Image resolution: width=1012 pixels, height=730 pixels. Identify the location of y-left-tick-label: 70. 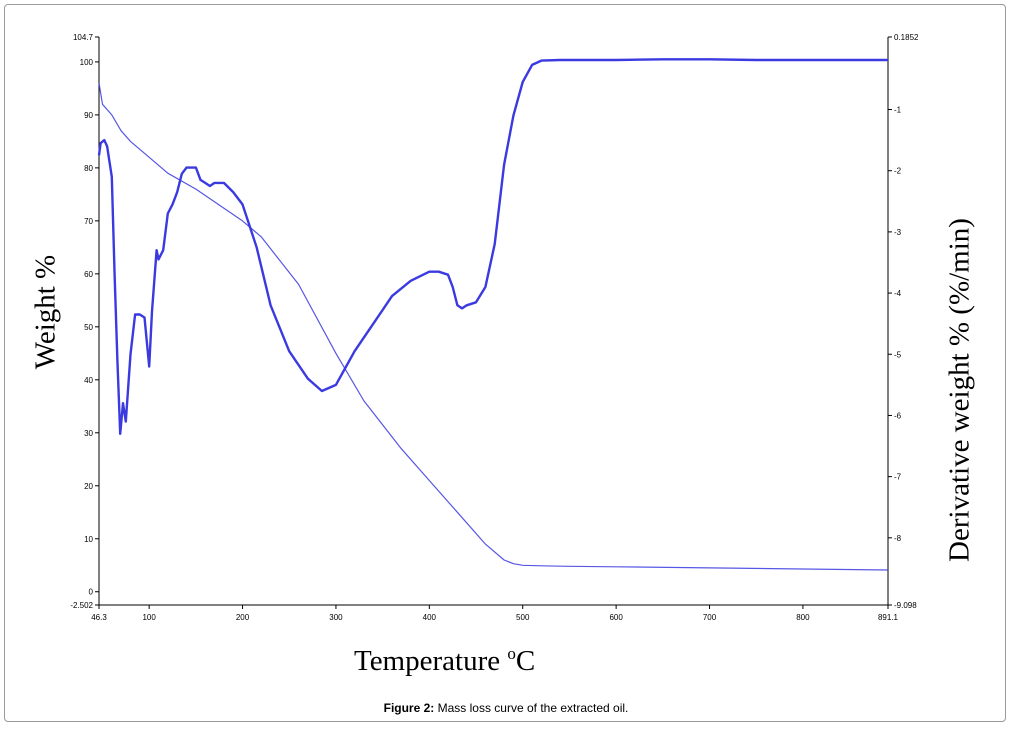
(88, 221).